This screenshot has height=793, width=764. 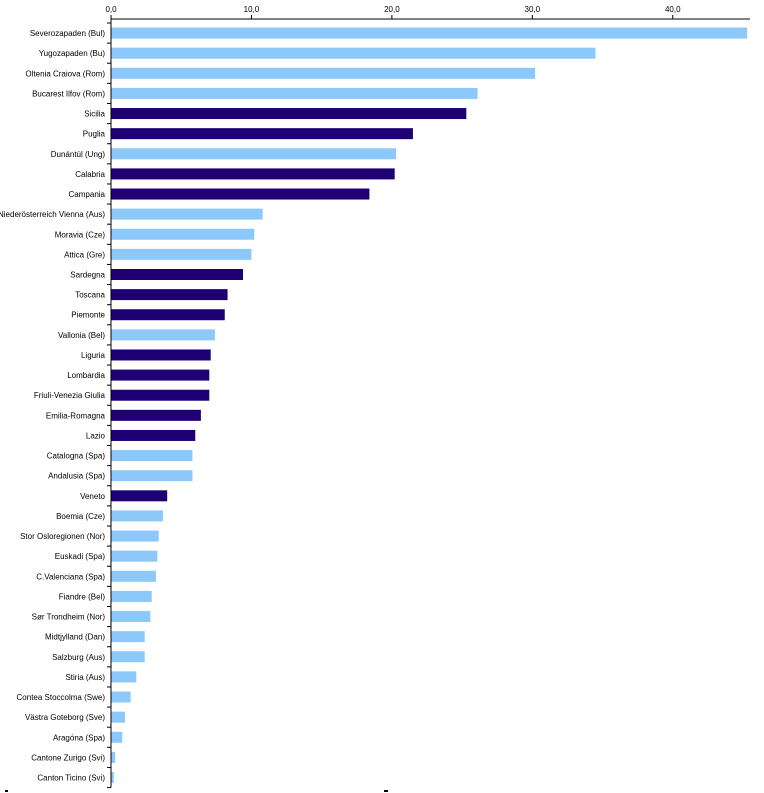 What do you see at coordinates (68, 93) in the screenshot?
I see `category-label-3: Bucarest Ilfov (Rom)` at bounding box center [68, 93].